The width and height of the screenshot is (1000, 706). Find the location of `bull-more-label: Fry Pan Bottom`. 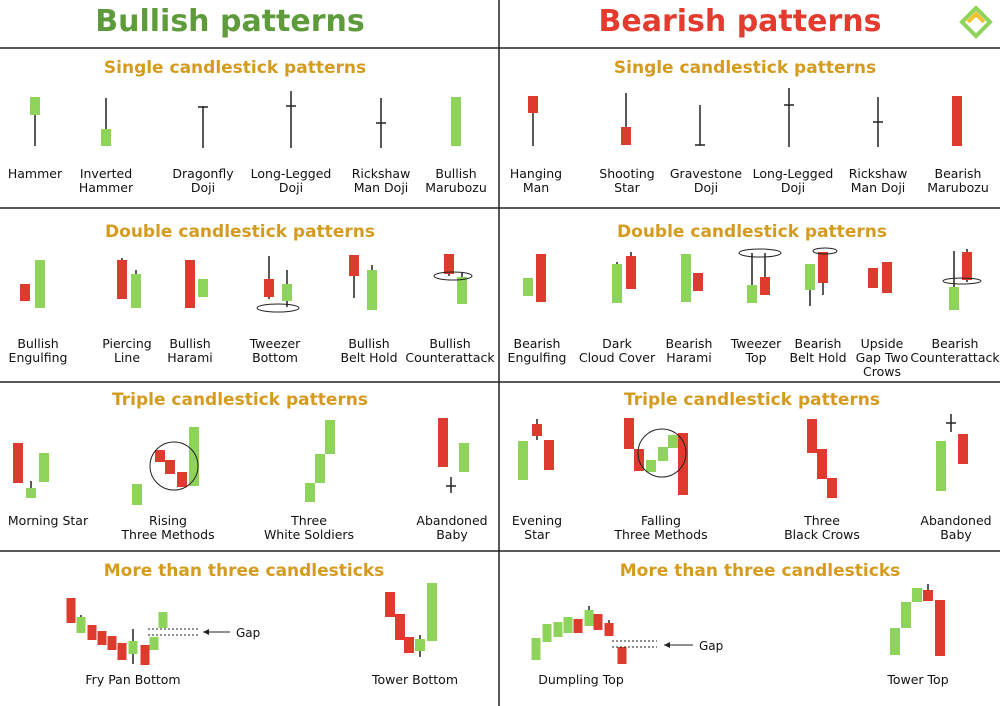

bull-more-label: Fry Pan Bottom is located at coordinates (133, 679).